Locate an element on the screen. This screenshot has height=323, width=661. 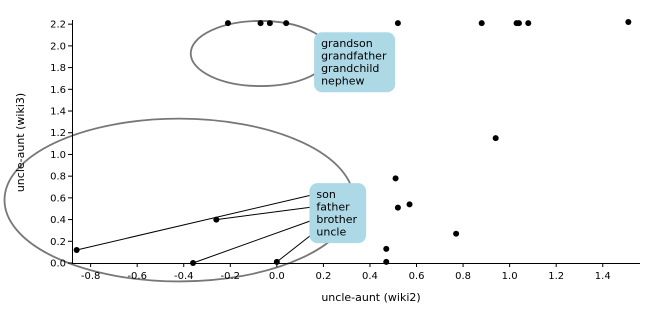
y-tick-label: 2.2 is located at coordinates (58, 25).